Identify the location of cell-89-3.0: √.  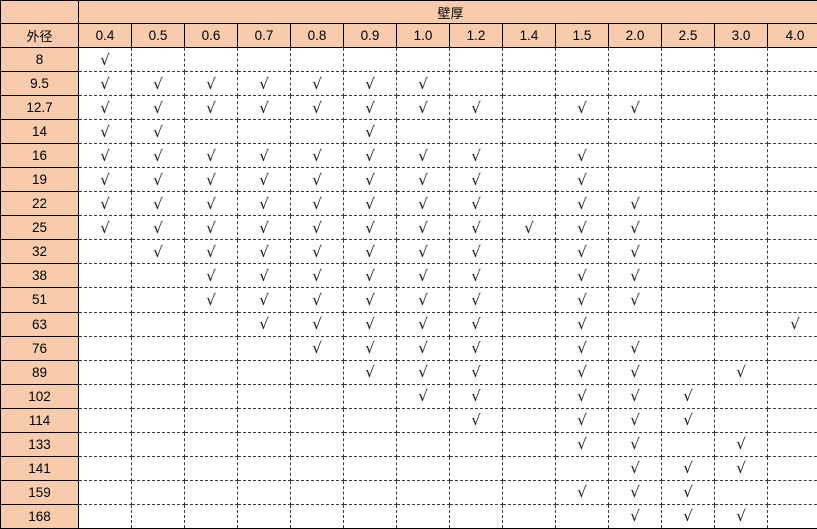
(741, 372).